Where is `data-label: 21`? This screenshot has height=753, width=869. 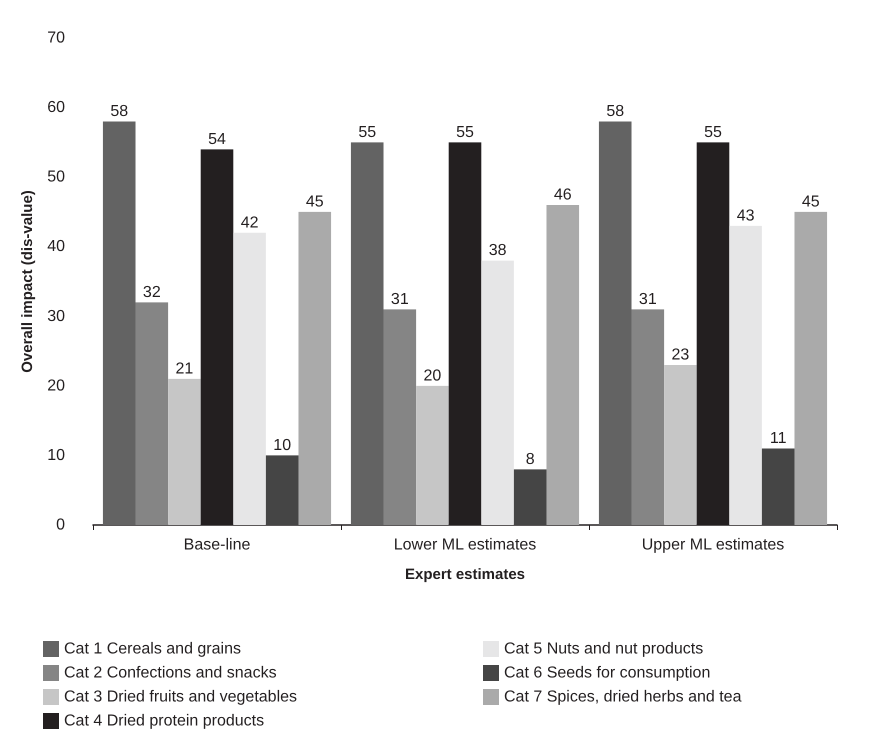 data-label: 21 is located at coordinates (185, 369).